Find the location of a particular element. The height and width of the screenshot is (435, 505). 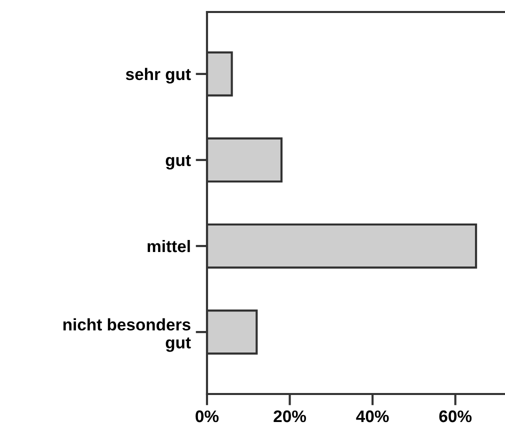

x-tick-label: 40% is located at coordinates (372, 416).